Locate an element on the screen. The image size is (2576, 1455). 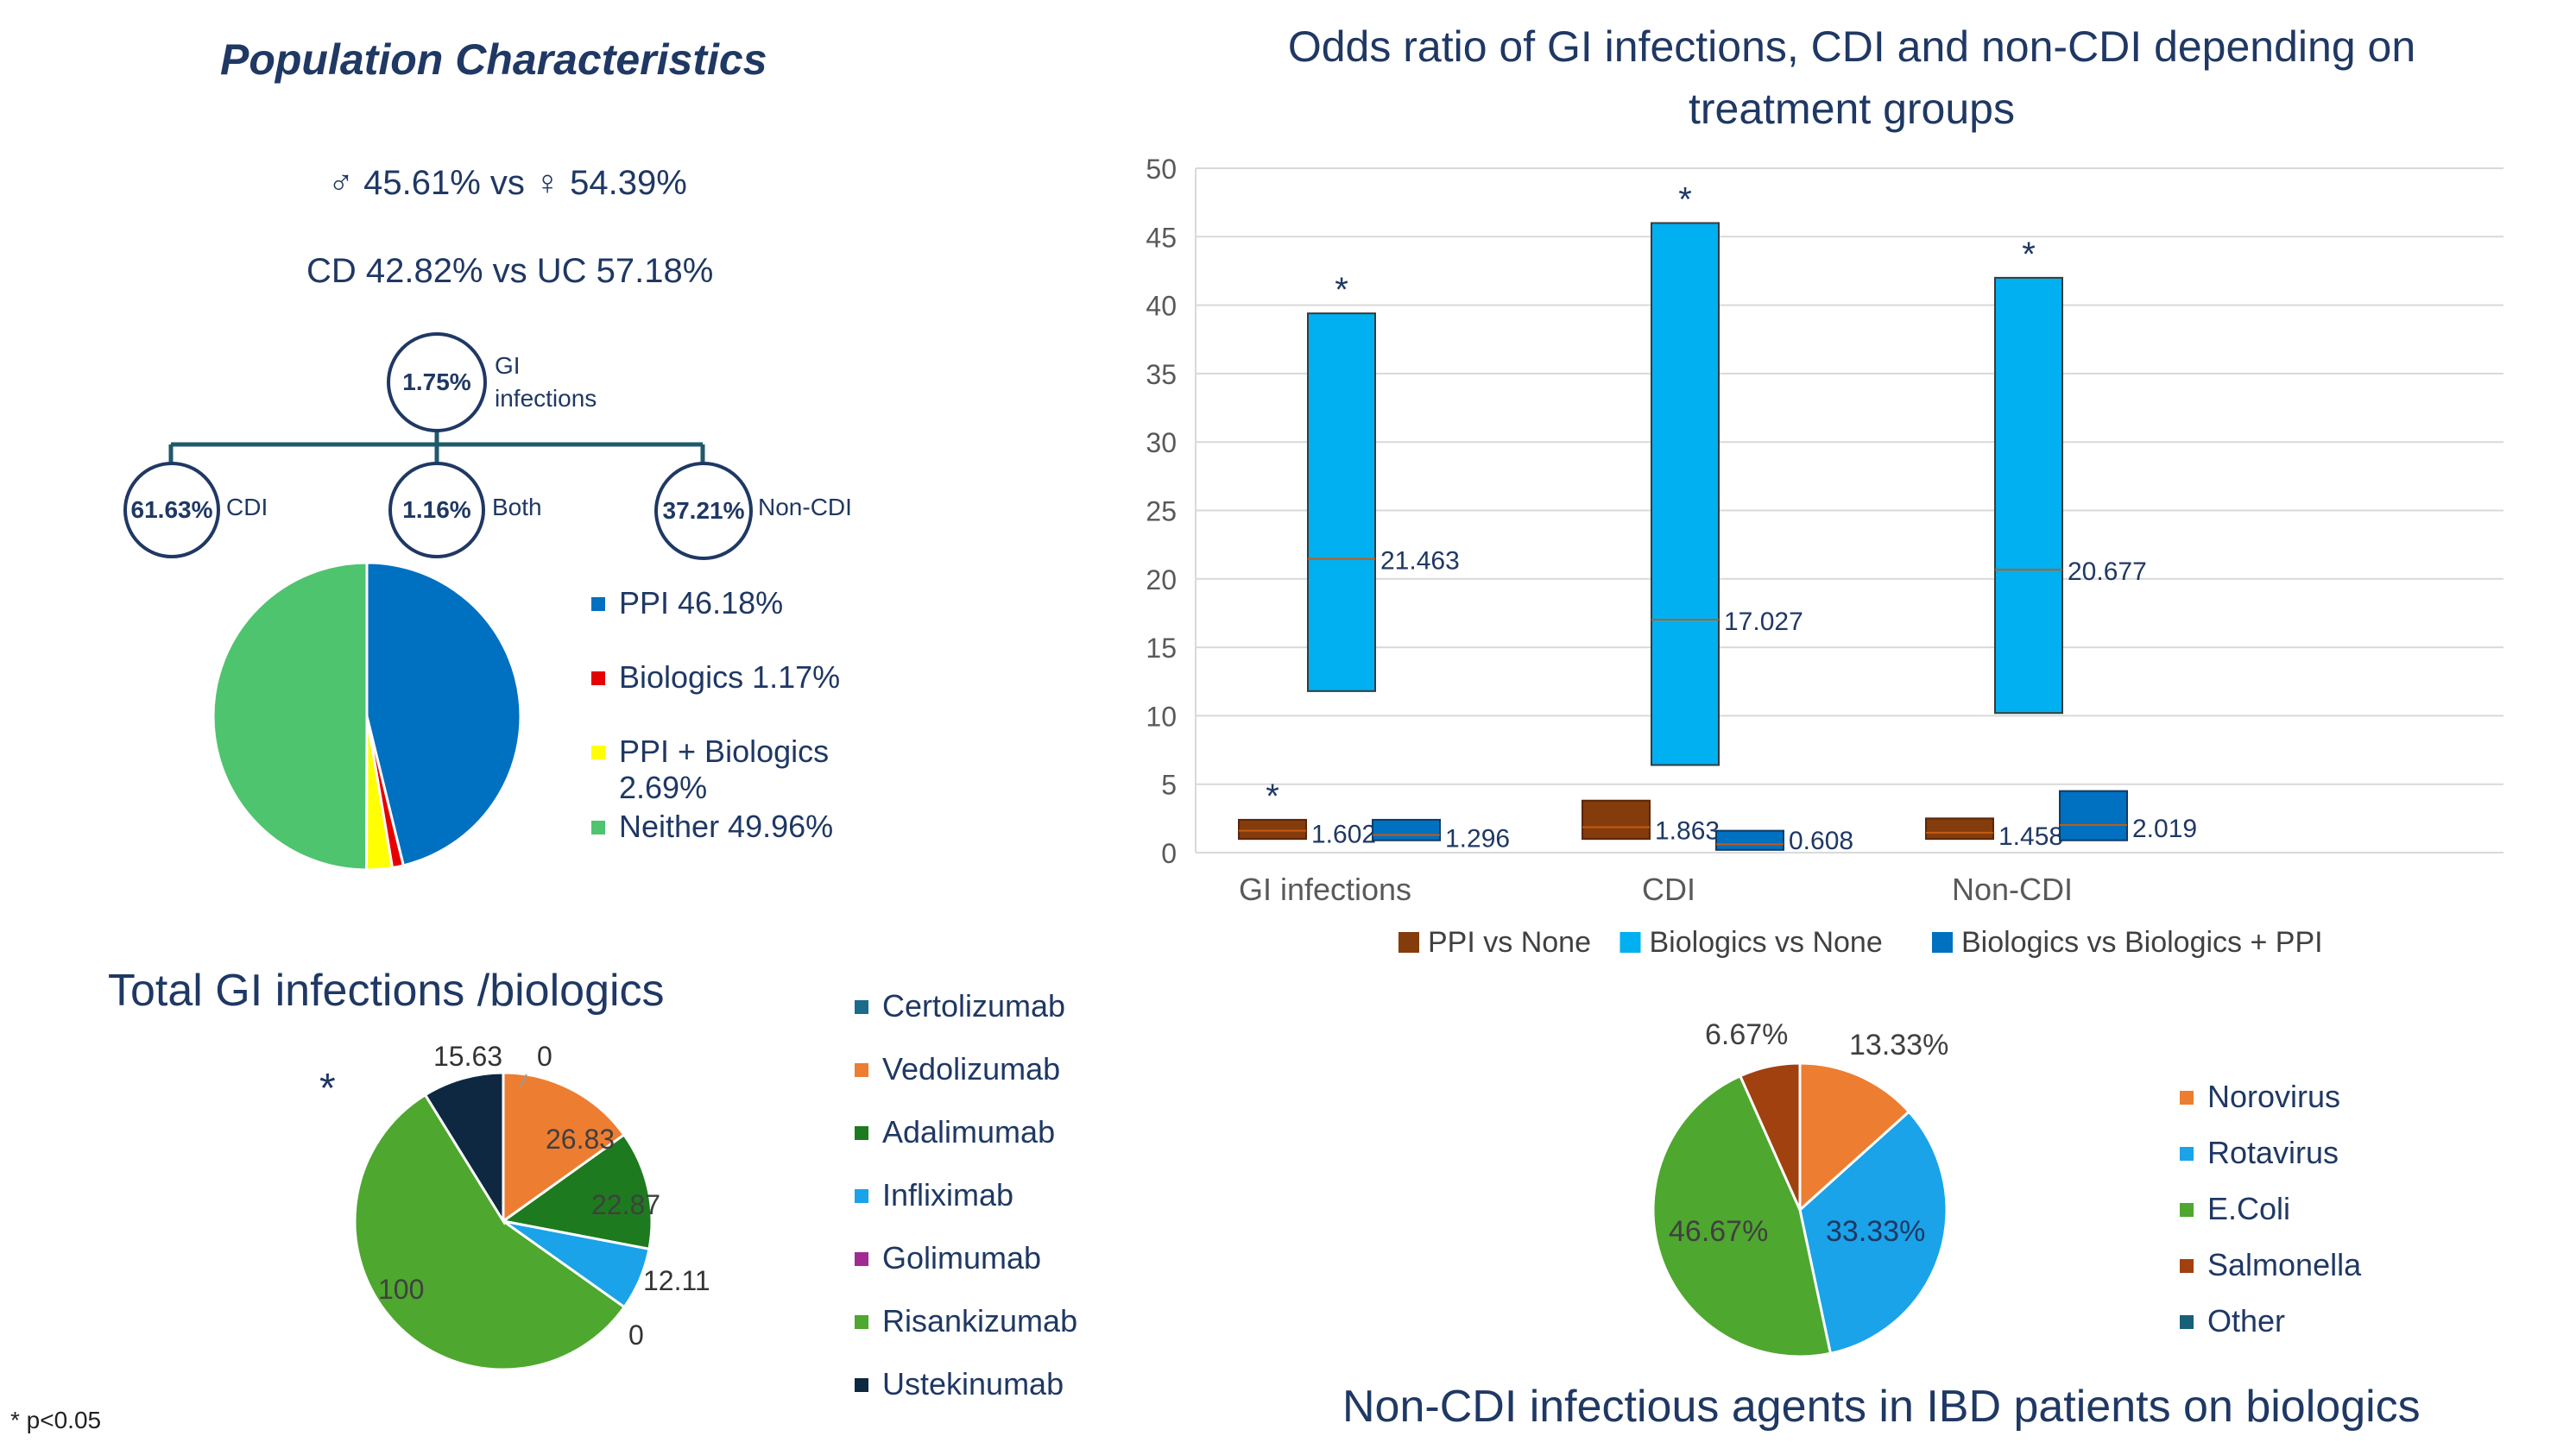
legend-biologics: Biologics 1.17% is located at coordinates (715, 678).